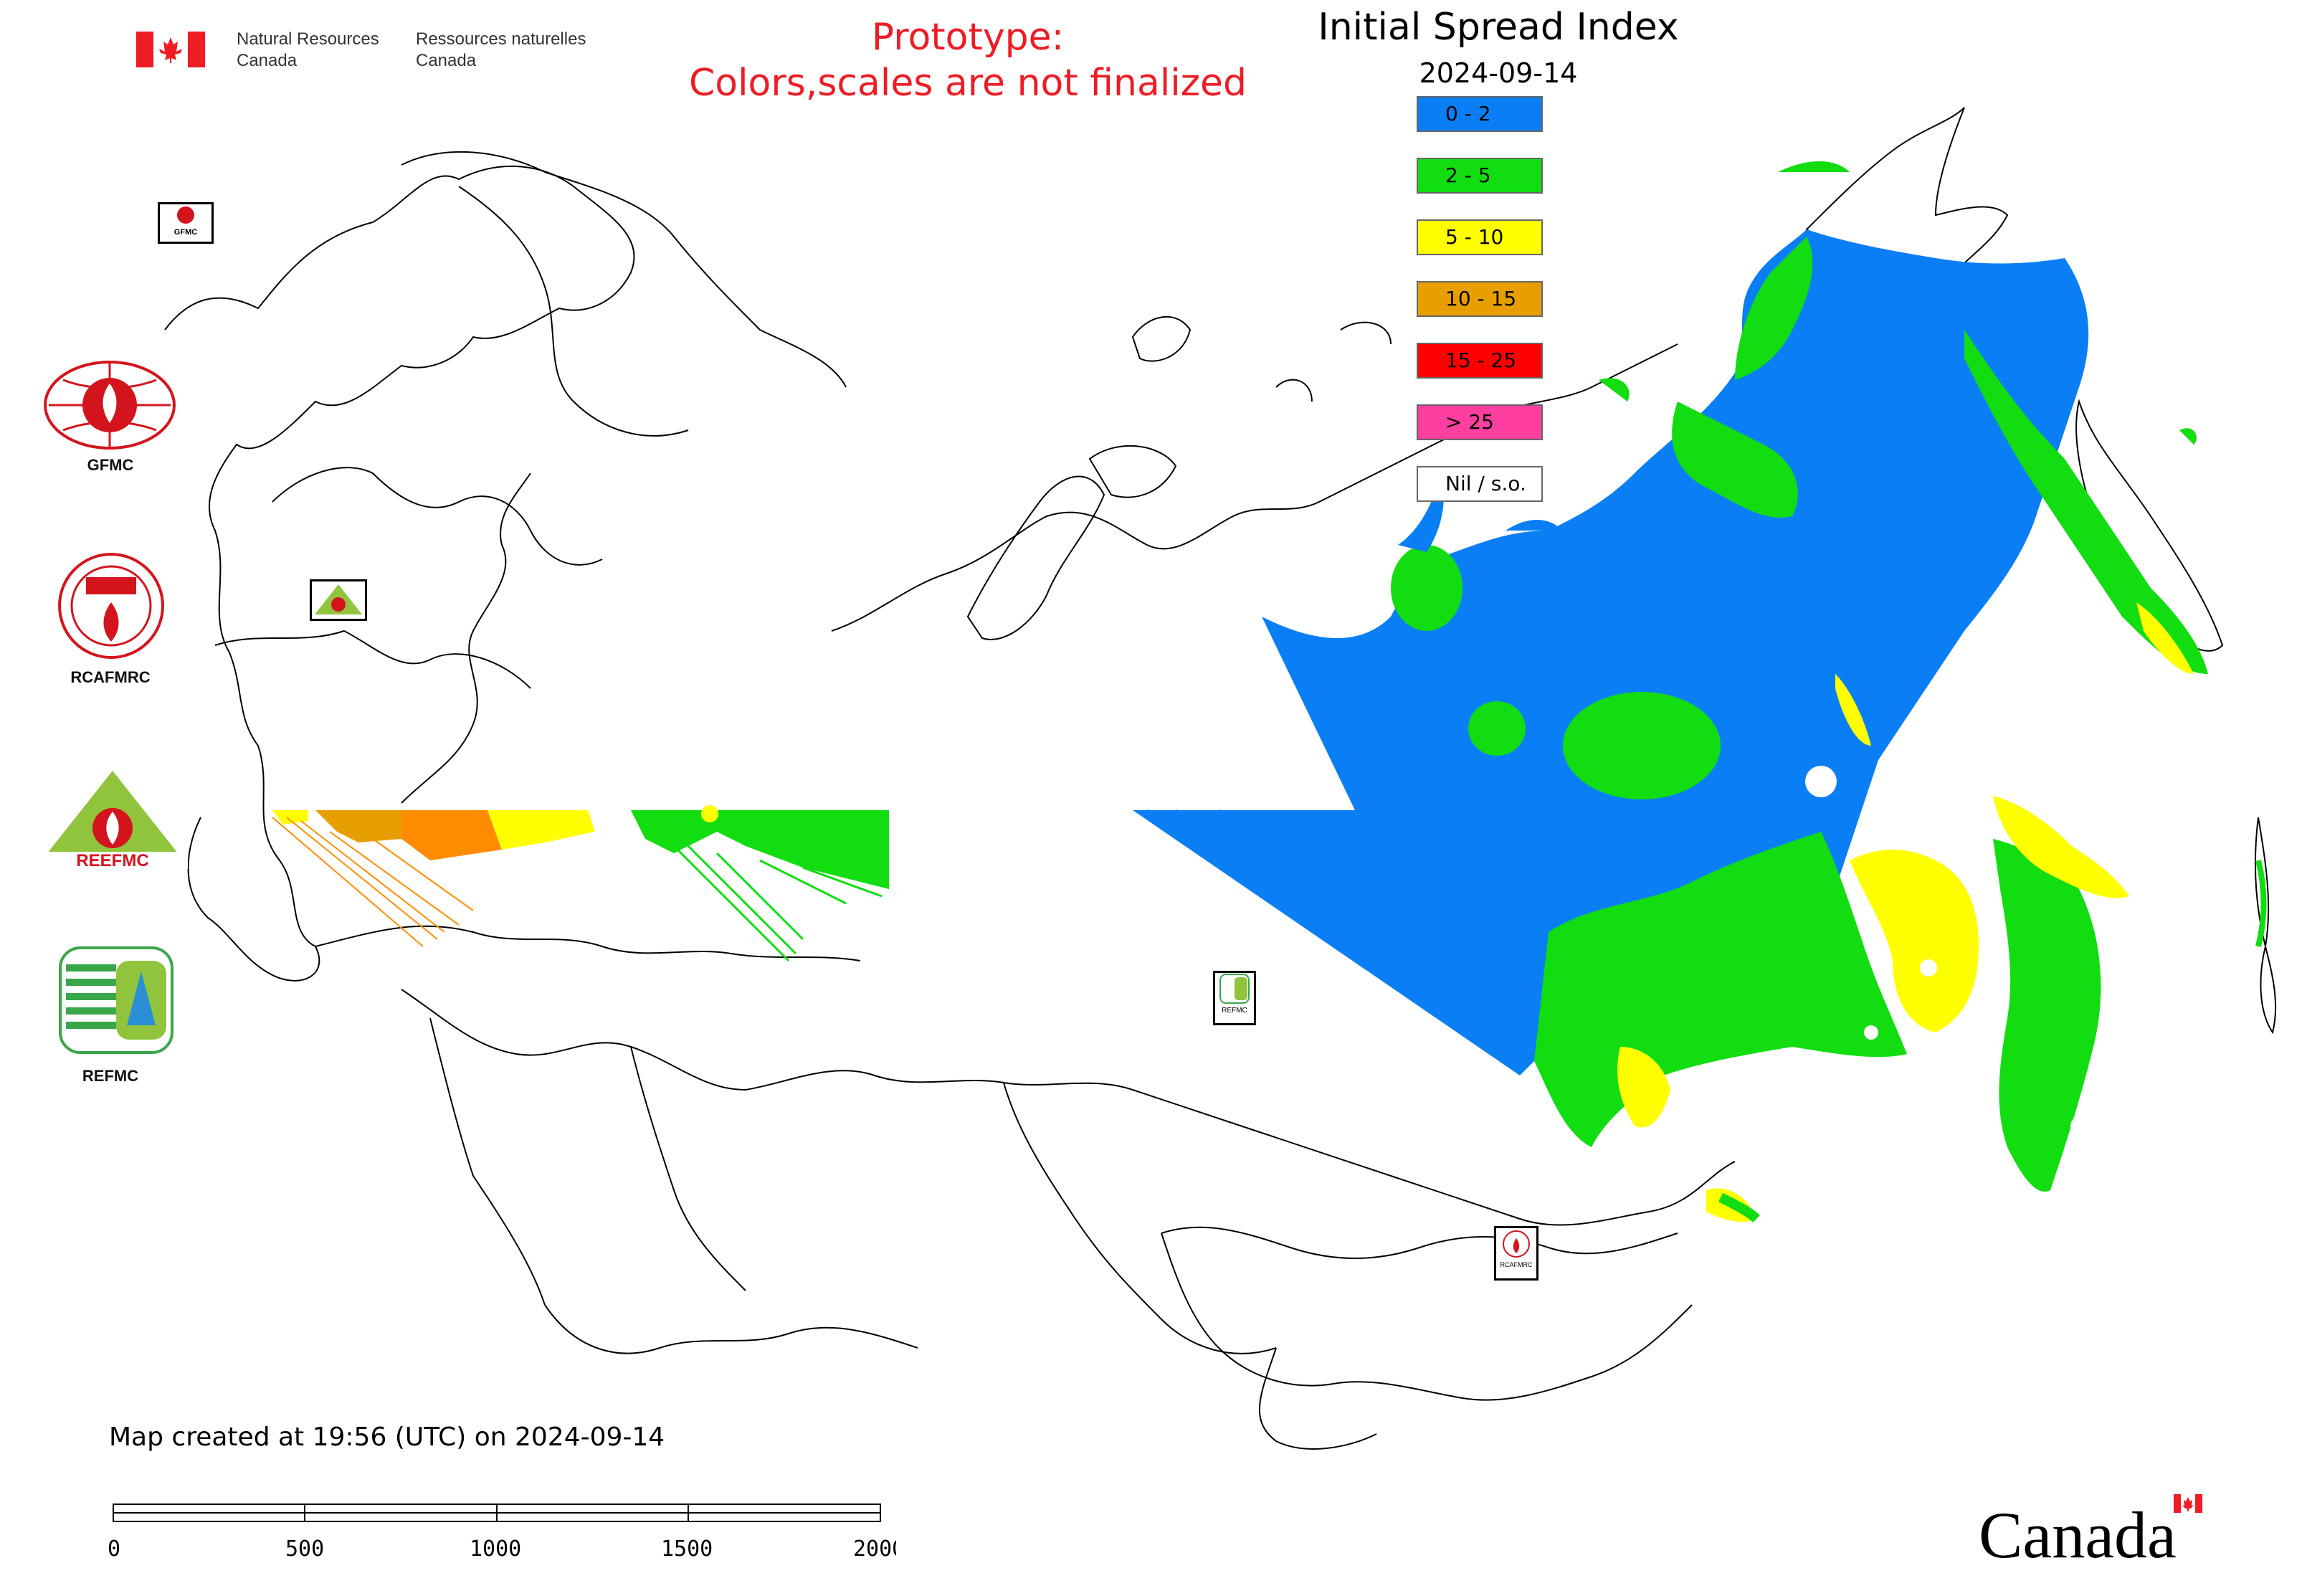  Describe the element at coordinates (968, 83) in the screenshot. I see `prototype-line2: Colors,scales are not finalized` at that location.